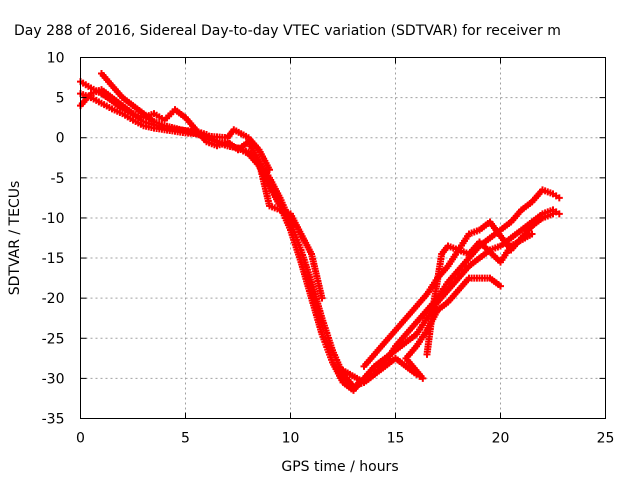  What do you see at coordinates (53, 379) in the screenshot?
I see `y-tick-label: -30` at bounding box center [53, 379].